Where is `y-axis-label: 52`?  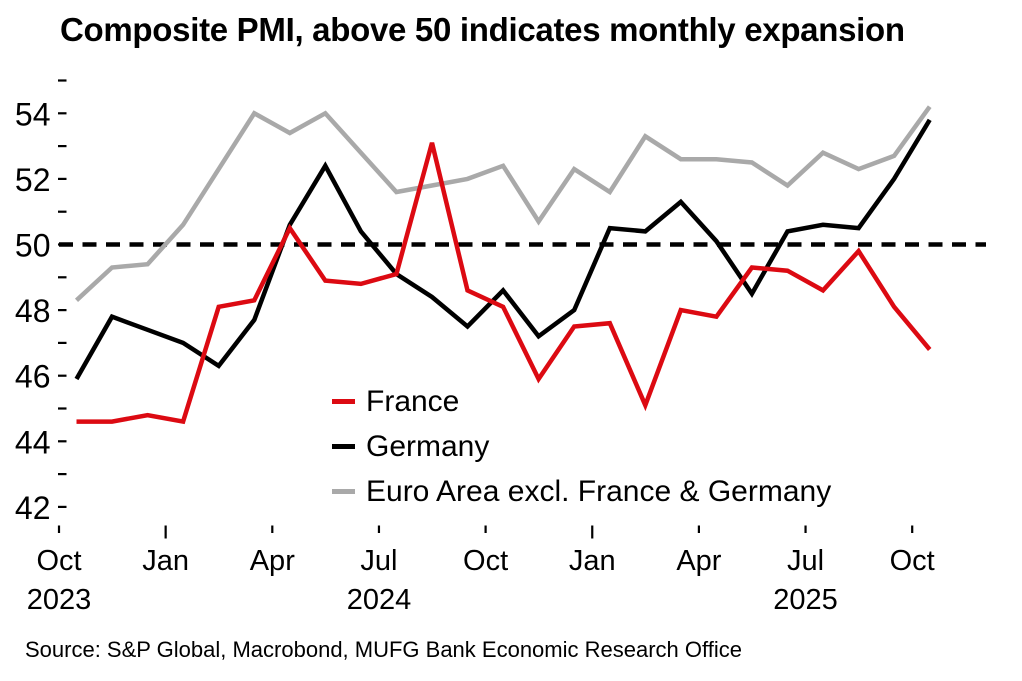 y-axis-label: 52 is located at coordinates (33, 180).